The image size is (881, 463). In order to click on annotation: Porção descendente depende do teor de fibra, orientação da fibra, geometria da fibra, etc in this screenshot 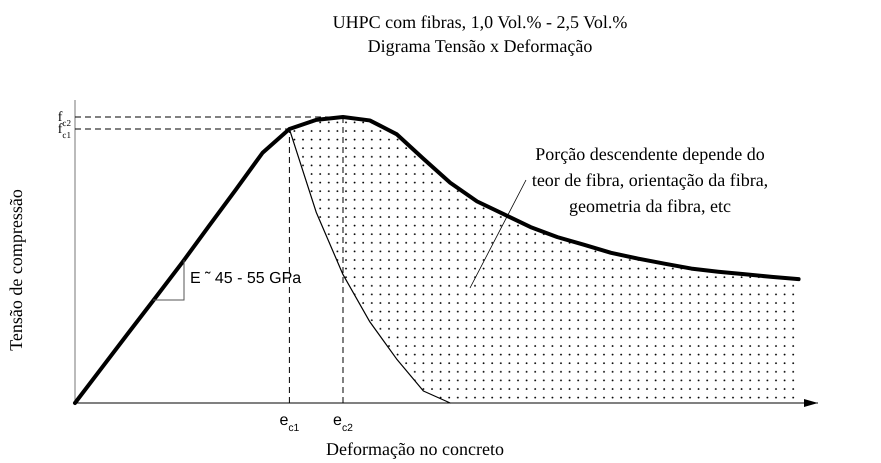, I will do `click(650, 180)`.